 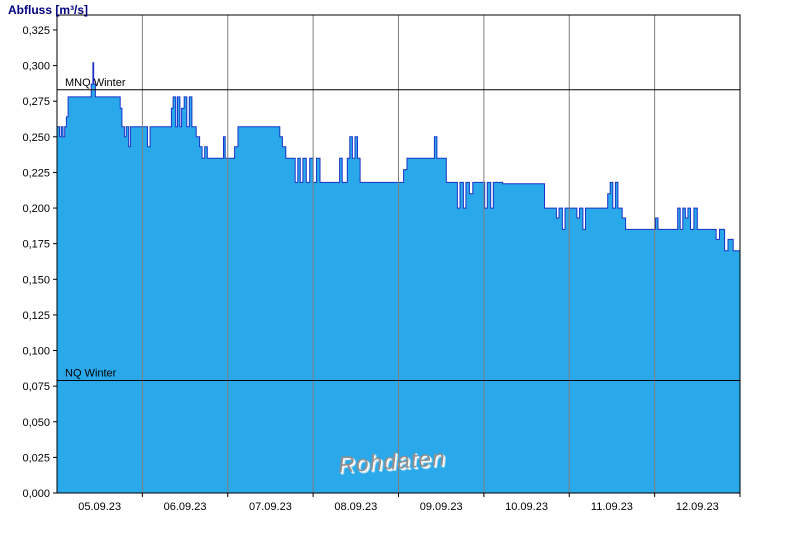 I want to click on y-tick-label: 0,225, so click(x=36, y=173).